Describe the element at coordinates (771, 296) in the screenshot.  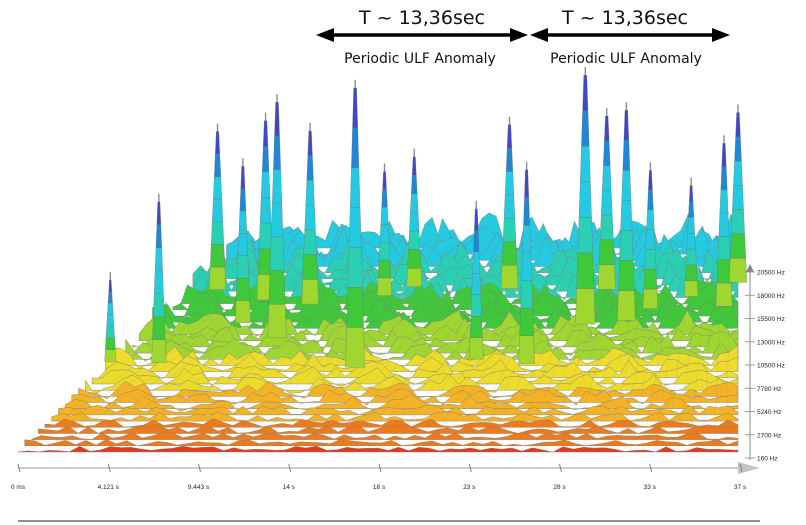
I see `frequency-tick-label: 18000 Hz` at that location.